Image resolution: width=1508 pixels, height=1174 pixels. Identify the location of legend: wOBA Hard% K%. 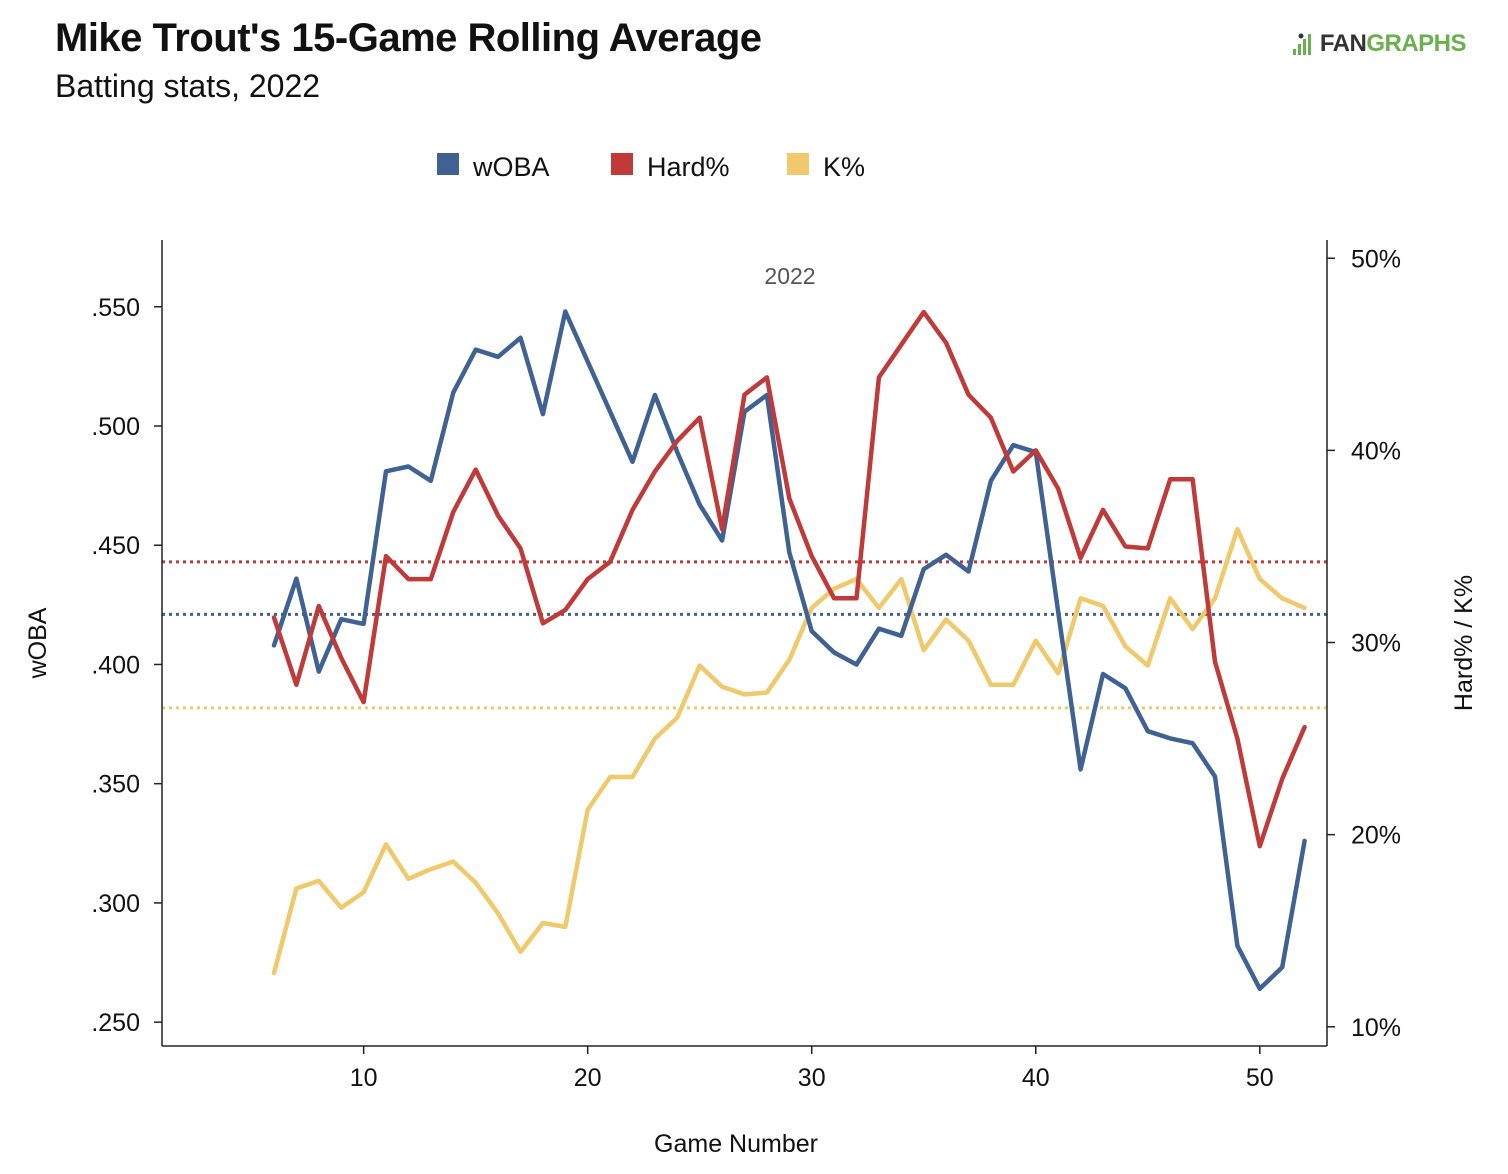
(651, 167).